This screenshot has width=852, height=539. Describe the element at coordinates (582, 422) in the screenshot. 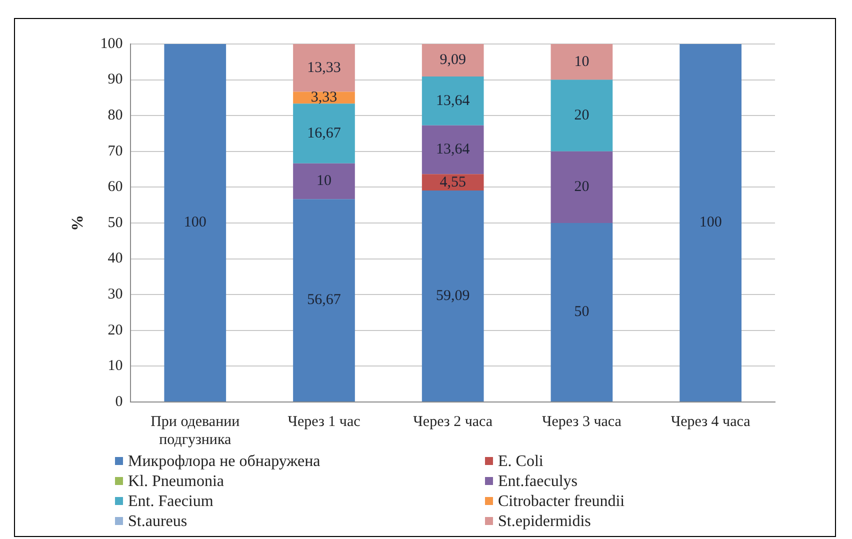

I see `x-tick-label: Через 3 часа` at that location.